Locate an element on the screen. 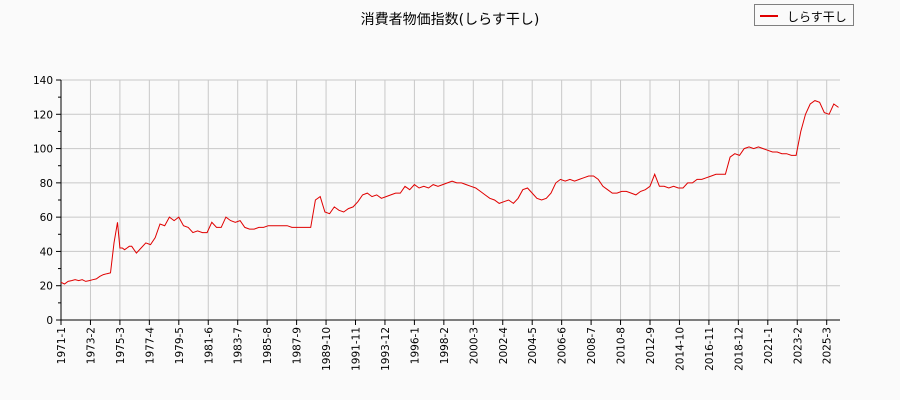 The image size is (900, 400). x-tick-label: 1979-5 is located at coordinates (180, 345).